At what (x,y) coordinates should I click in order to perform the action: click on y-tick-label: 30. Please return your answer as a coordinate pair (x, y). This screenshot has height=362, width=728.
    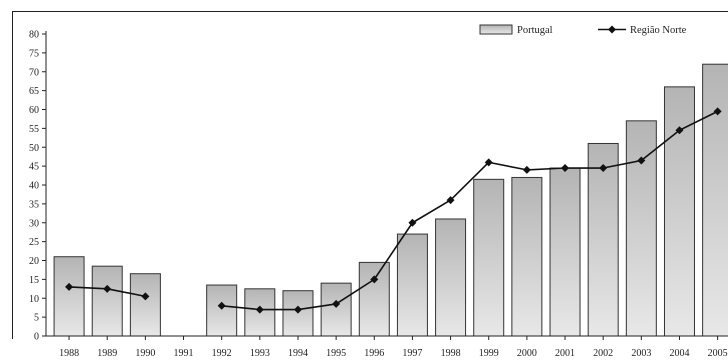
    Looking at the image, I should click on (34, 223).